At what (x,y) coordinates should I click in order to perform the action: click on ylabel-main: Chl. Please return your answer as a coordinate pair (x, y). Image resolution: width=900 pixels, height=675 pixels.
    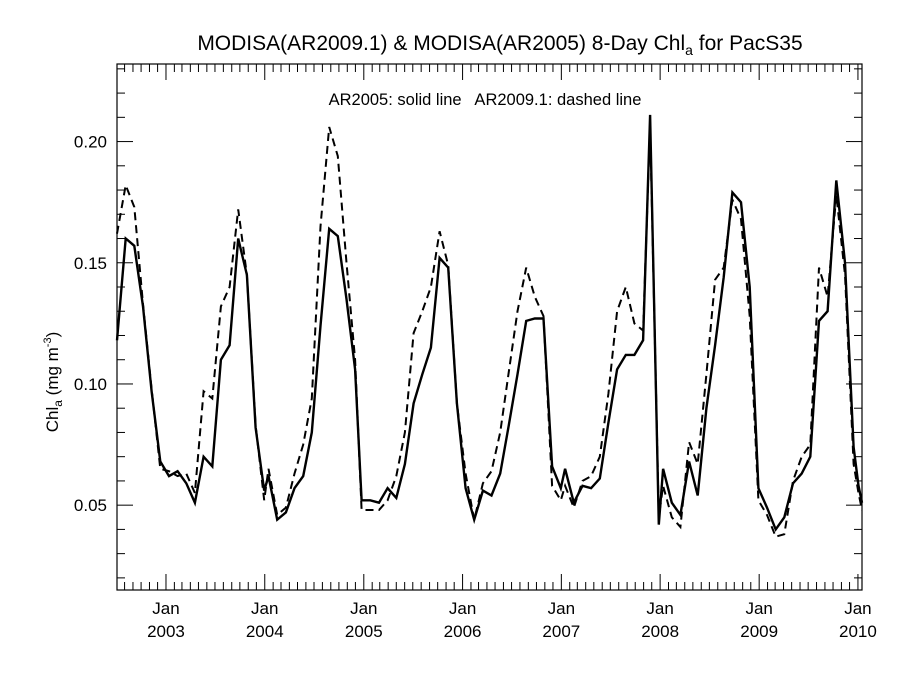
    Looking at the image, I should click on (52, 420).